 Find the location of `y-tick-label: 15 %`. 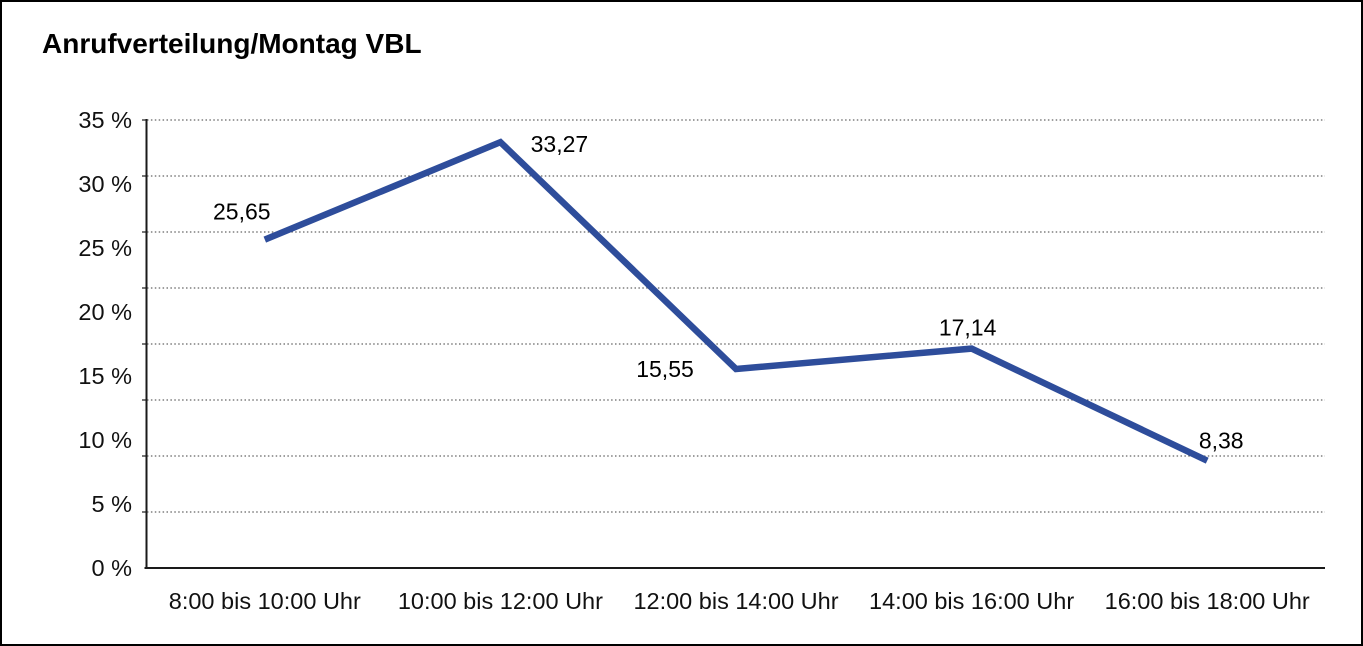

y-tick-label: 15 % is located at coordinates (105, 376).